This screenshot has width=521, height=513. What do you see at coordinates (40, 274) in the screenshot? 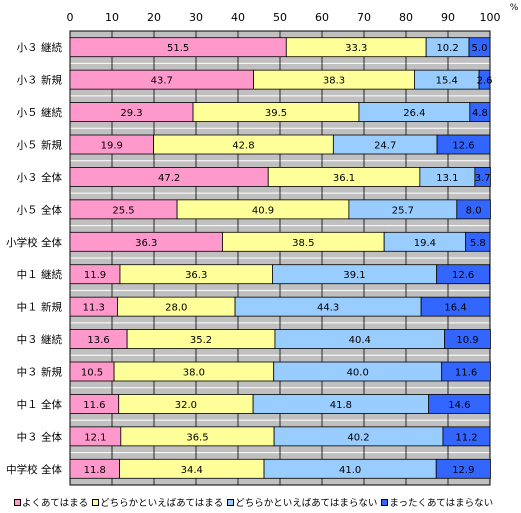
I see `category-label: 中１ 継続` at bounding box center [40, 274].